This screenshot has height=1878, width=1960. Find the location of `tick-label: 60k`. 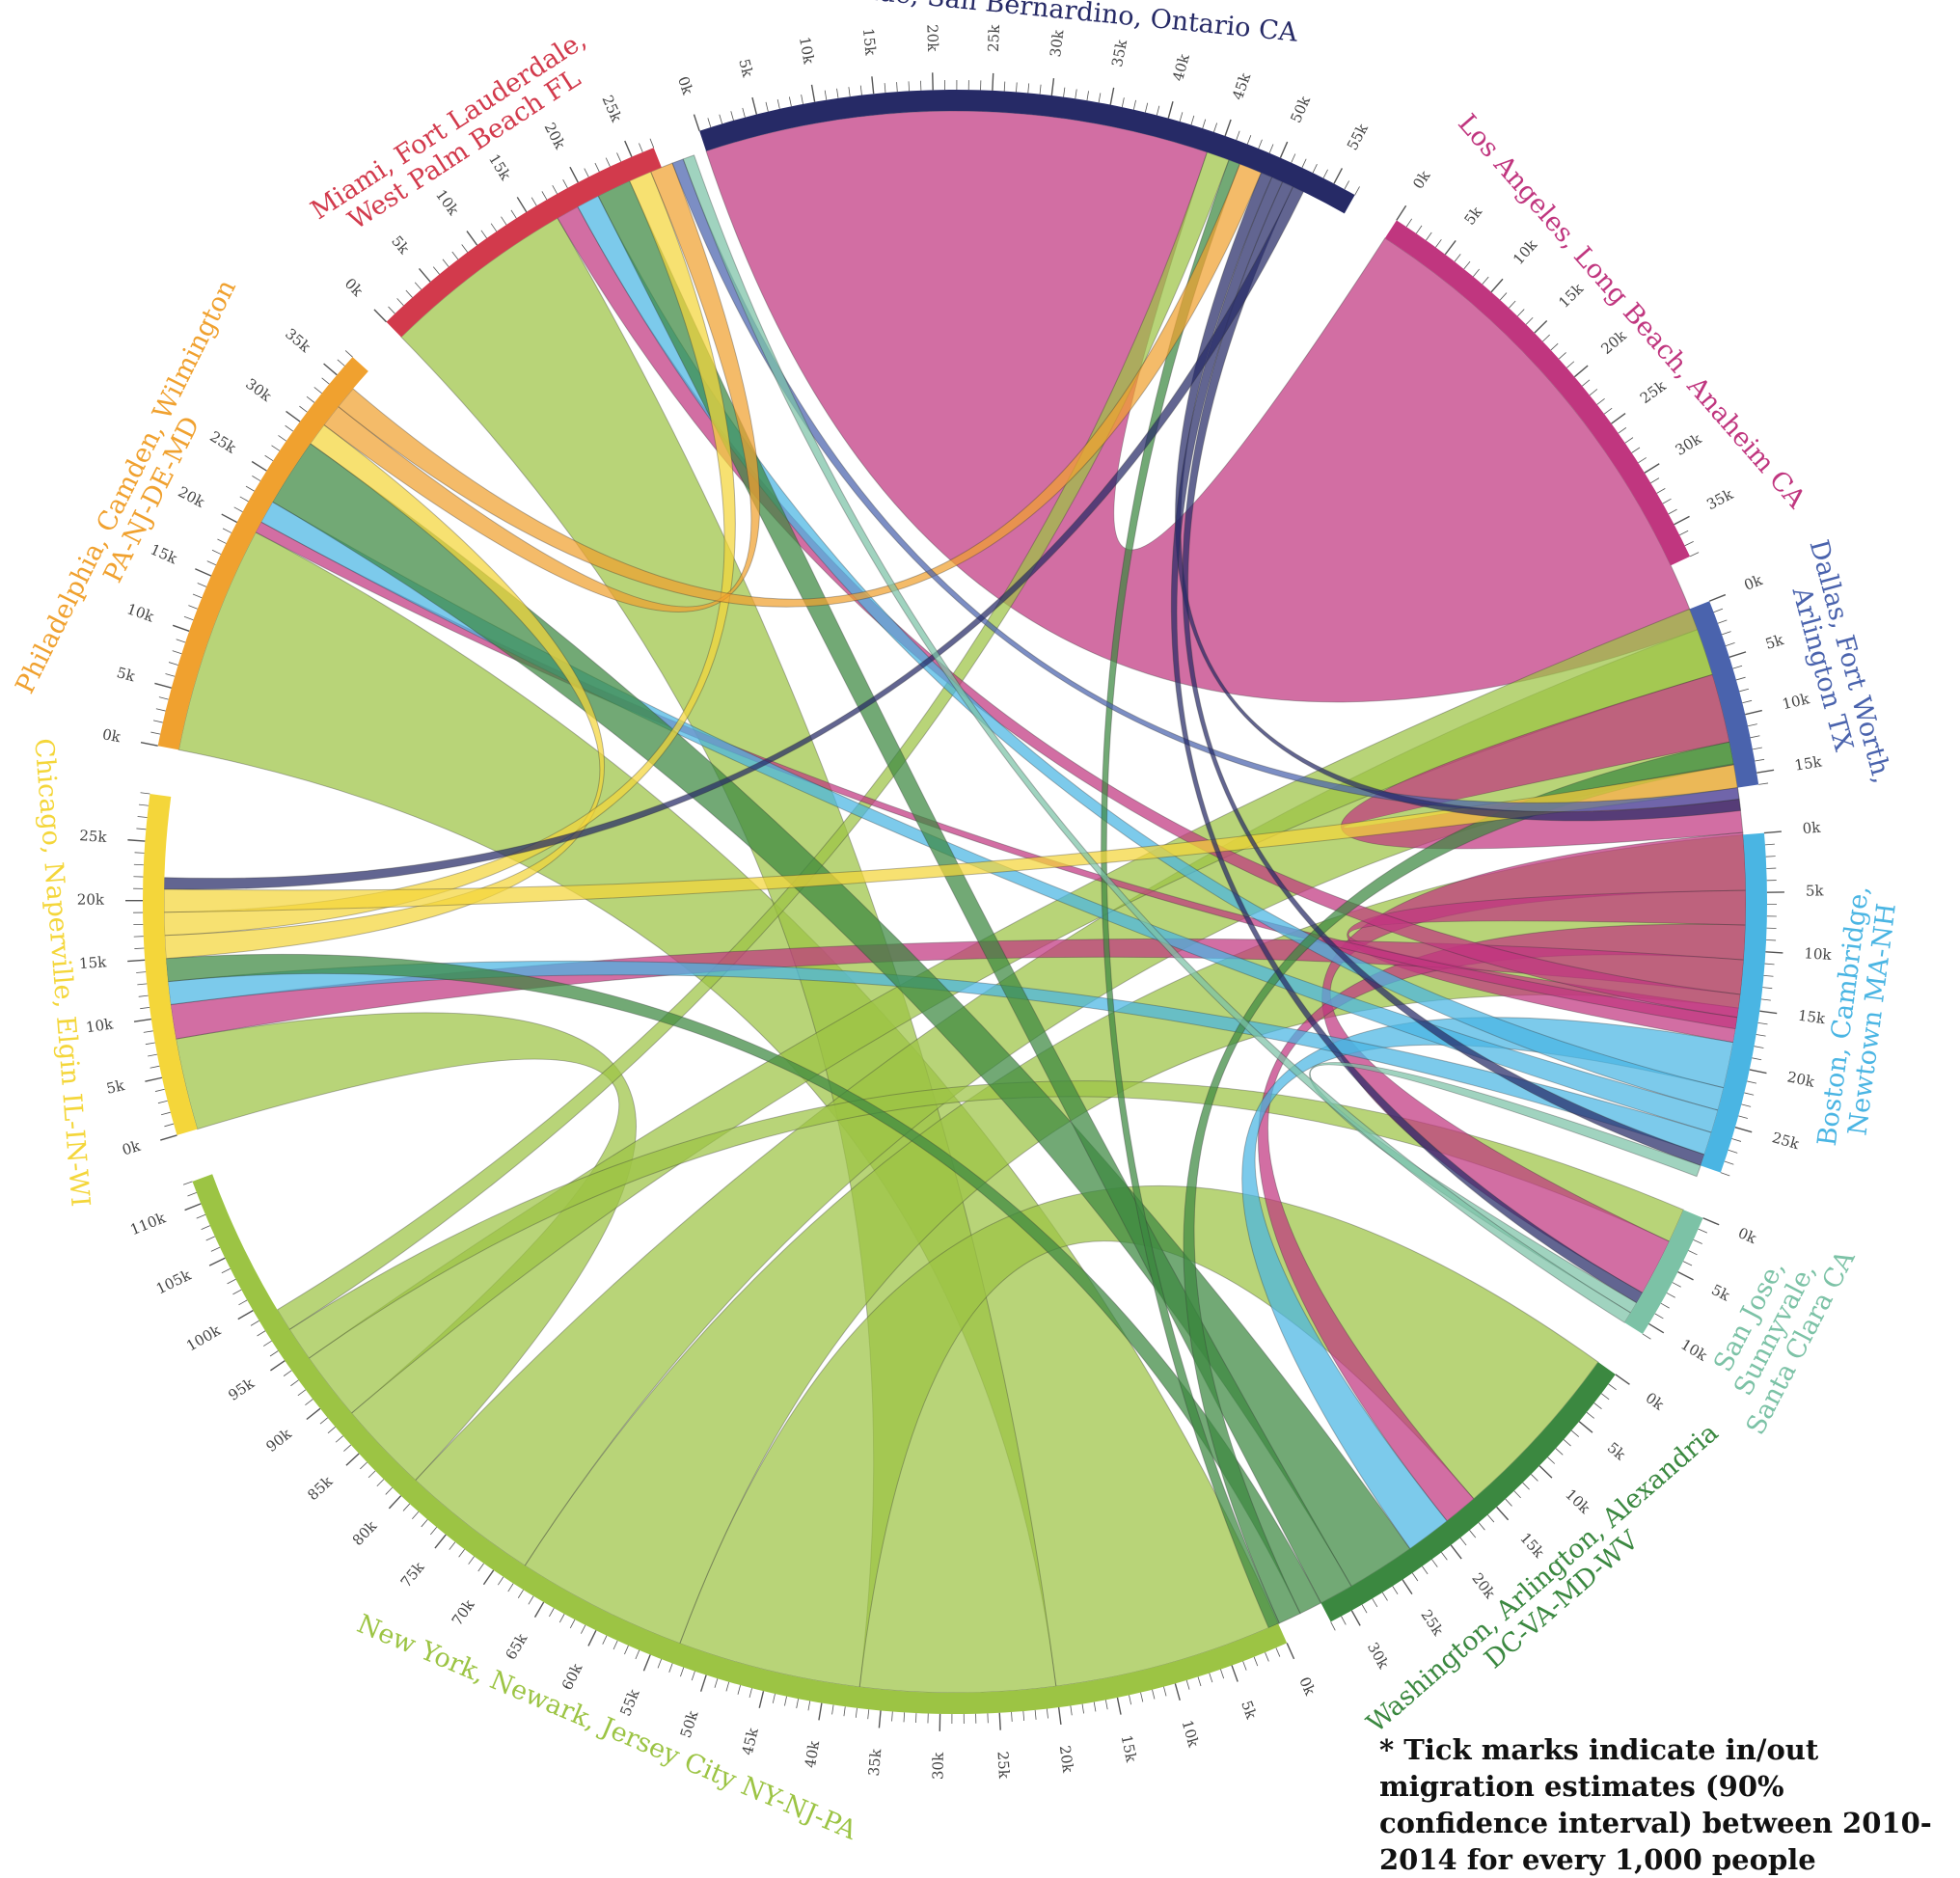

tick-label: 60k is located at coordinates (572, 1677).